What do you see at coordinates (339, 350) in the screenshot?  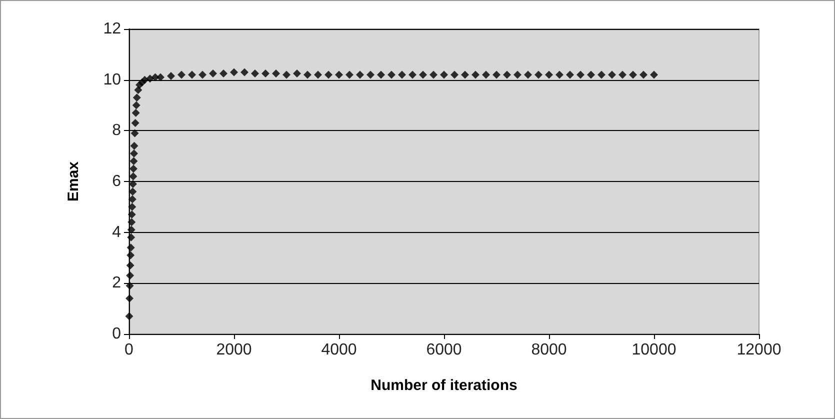 I see `x-tick-label: 4000` at bounding box center [339, 350].